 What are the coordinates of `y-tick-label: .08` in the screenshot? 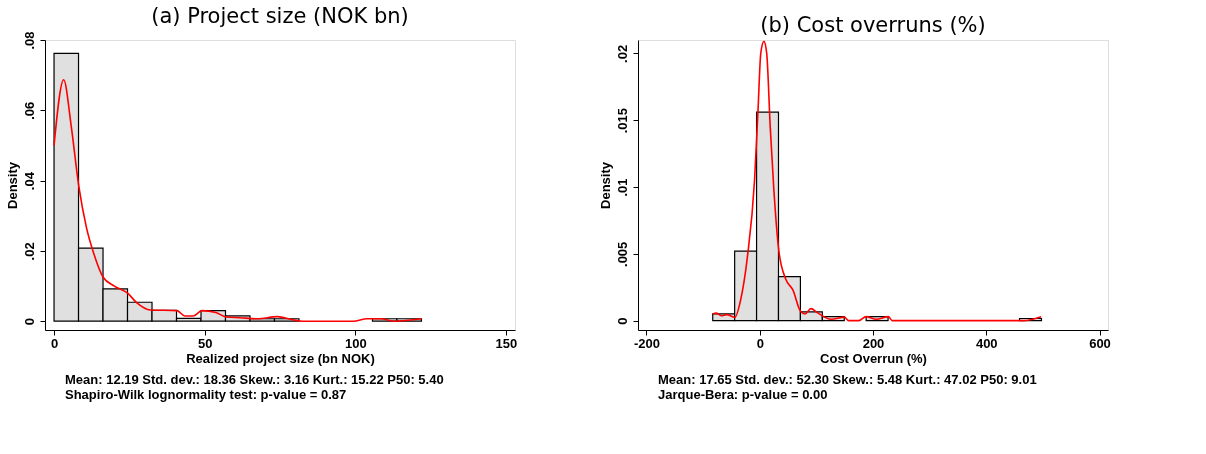 It's located at (29, 40).